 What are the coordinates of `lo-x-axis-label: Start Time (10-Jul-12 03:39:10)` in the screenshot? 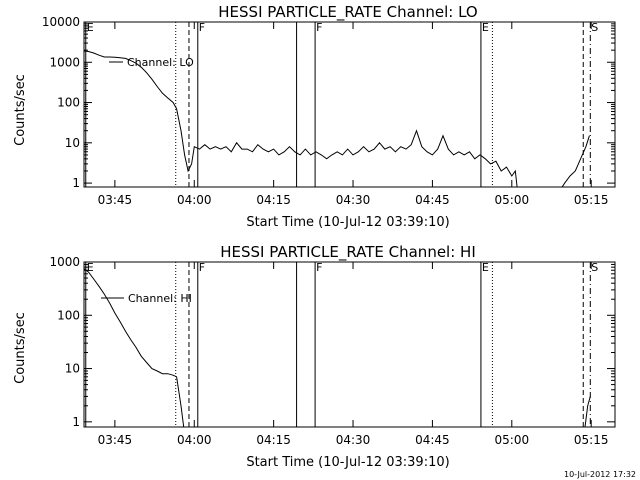 It's located at (347, 222).